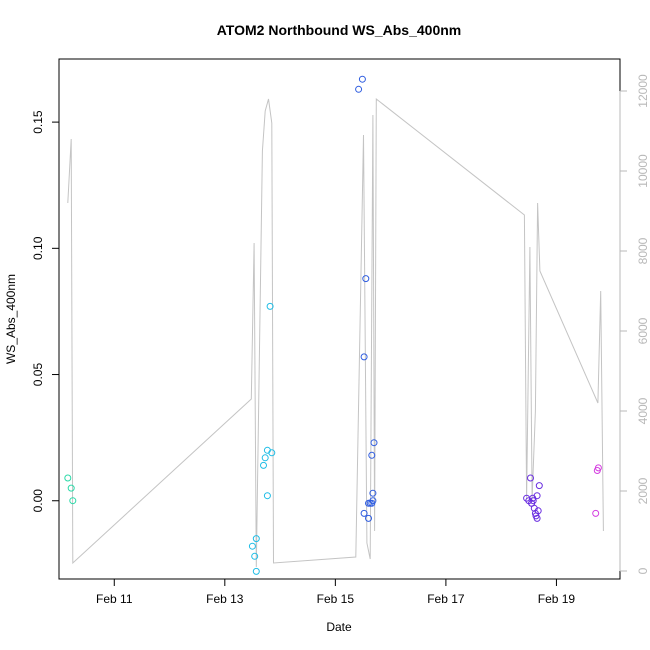 The height and width of the screenshot is (650, 650). Describe the element at coordinates (643, 490) in the screenshot. I see `y2-tick-label: 2000` at that location.